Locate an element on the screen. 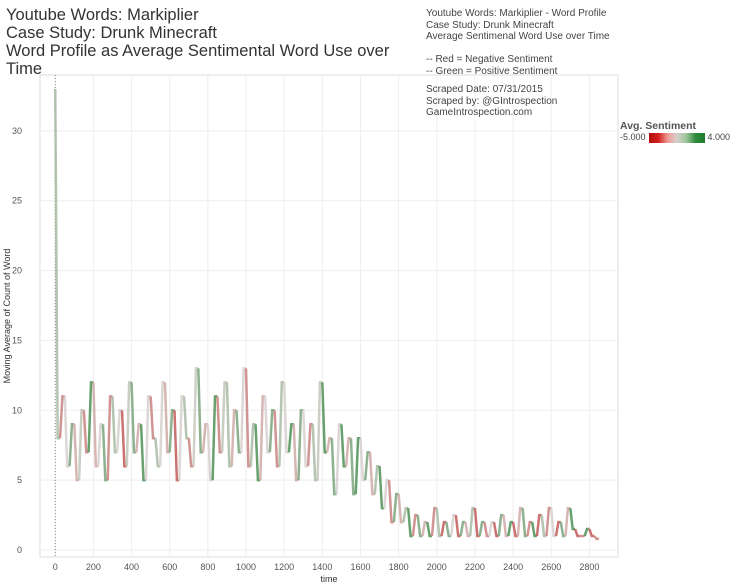 This screenshot has width=736, height=586. x-tick-label: 2200 is located at coordinates (475, 567).